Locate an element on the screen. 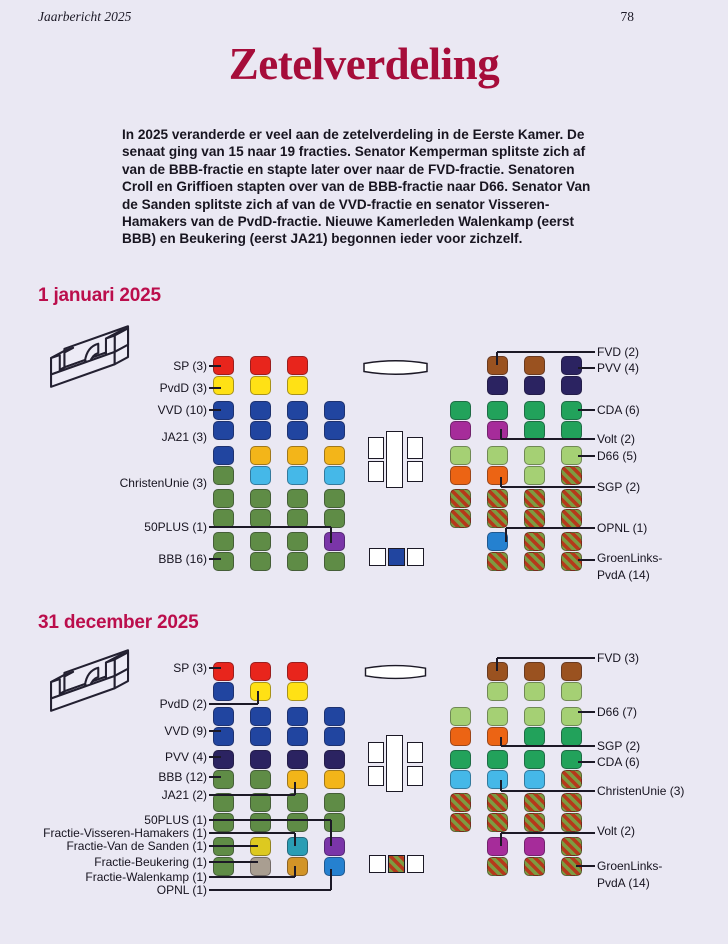  party-label: 50PLUS (1) is located at coordinates (175, 819).